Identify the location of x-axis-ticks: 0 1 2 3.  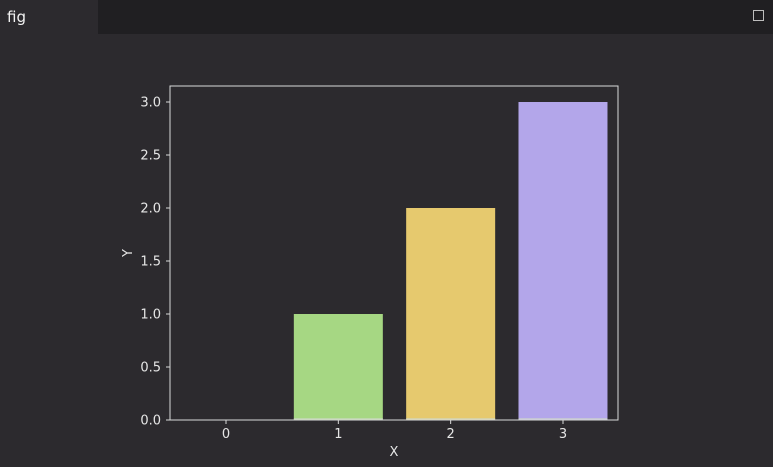
(394, 431).